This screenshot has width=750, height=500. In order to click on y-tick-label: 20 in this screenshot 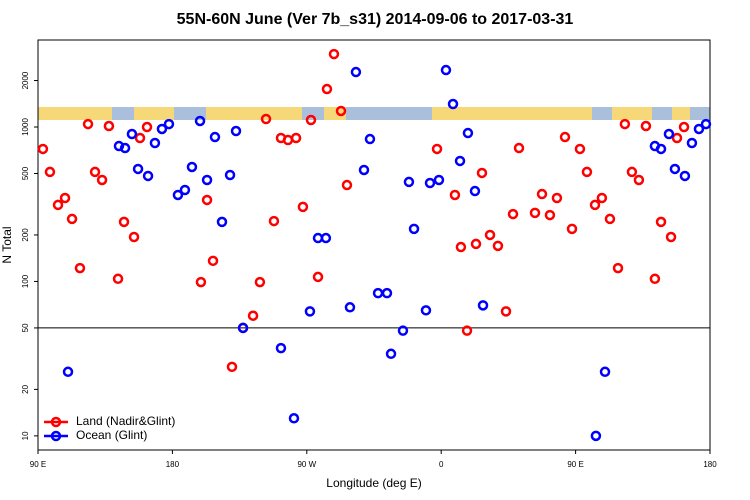, I will do `click(25, 388)`.